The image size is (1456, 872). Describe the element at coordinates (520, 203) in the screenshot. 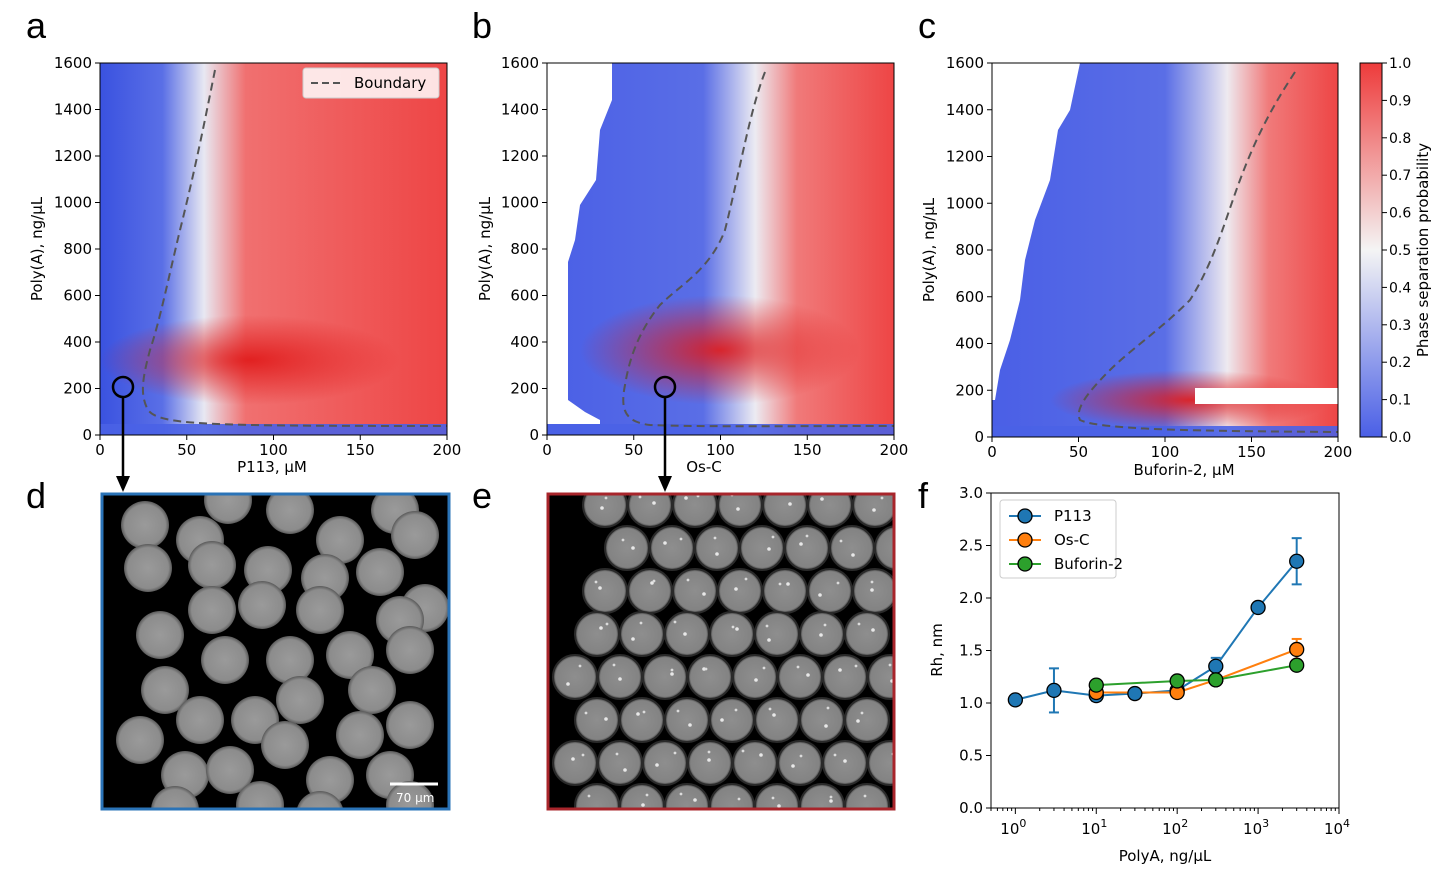

I see `y-tick-label-b: 1000` at that location.